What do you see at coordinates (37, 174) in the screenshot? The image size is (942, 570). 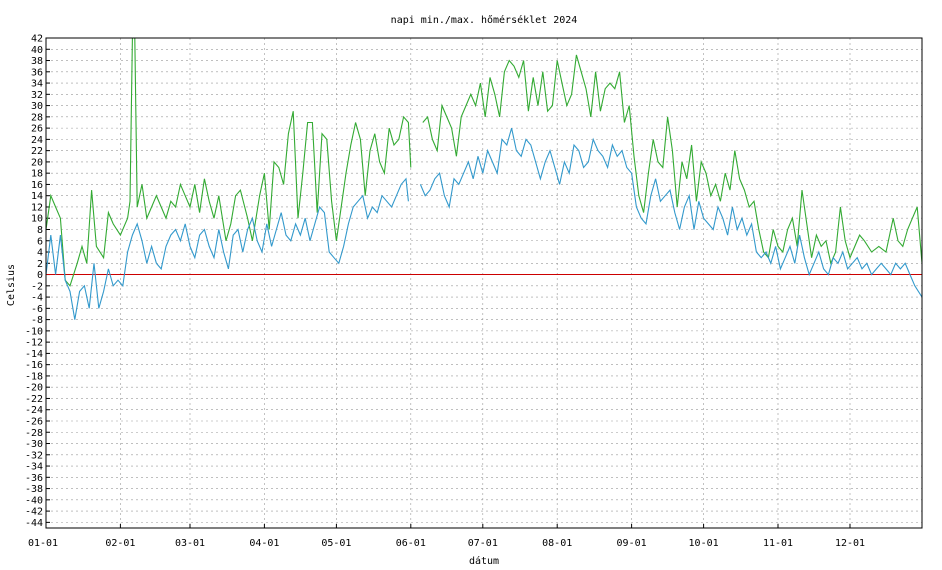 I see `y-tick-label: 18` at bounding box center [37, 174].